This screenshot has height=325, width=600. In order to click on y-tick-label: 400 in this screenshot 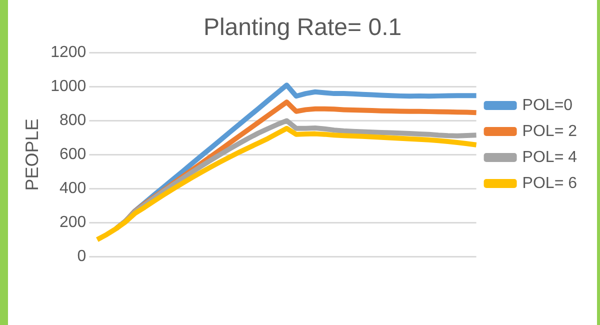, I will do `click(72, 189)`.